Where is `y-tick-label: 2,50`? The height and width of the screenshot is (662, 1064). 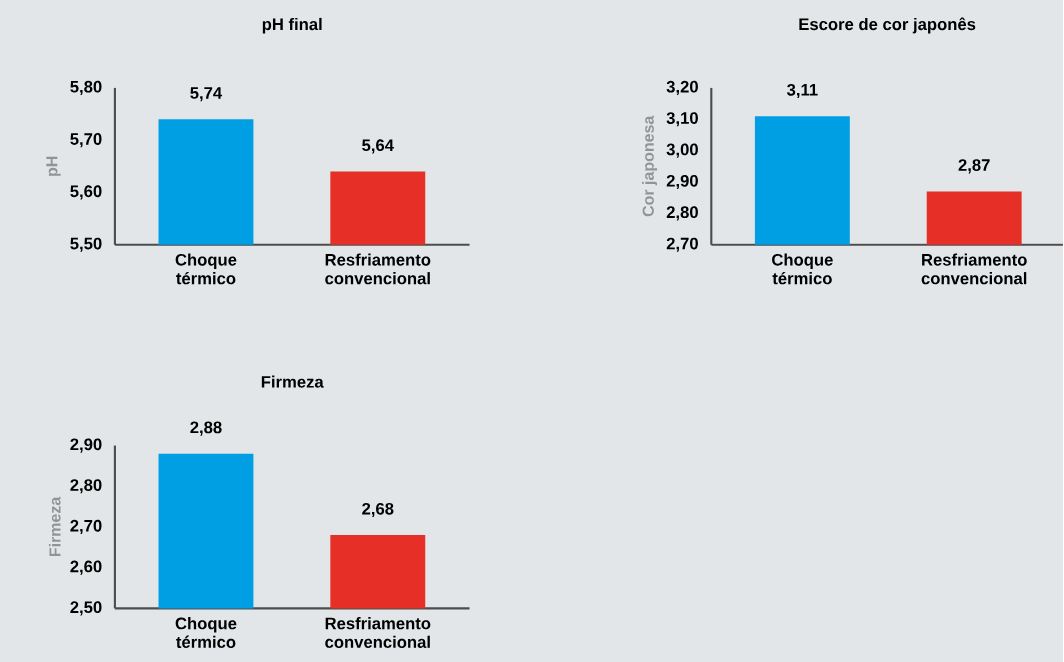
y-tick-label: 2,50 is located at coordinates (86, 608).